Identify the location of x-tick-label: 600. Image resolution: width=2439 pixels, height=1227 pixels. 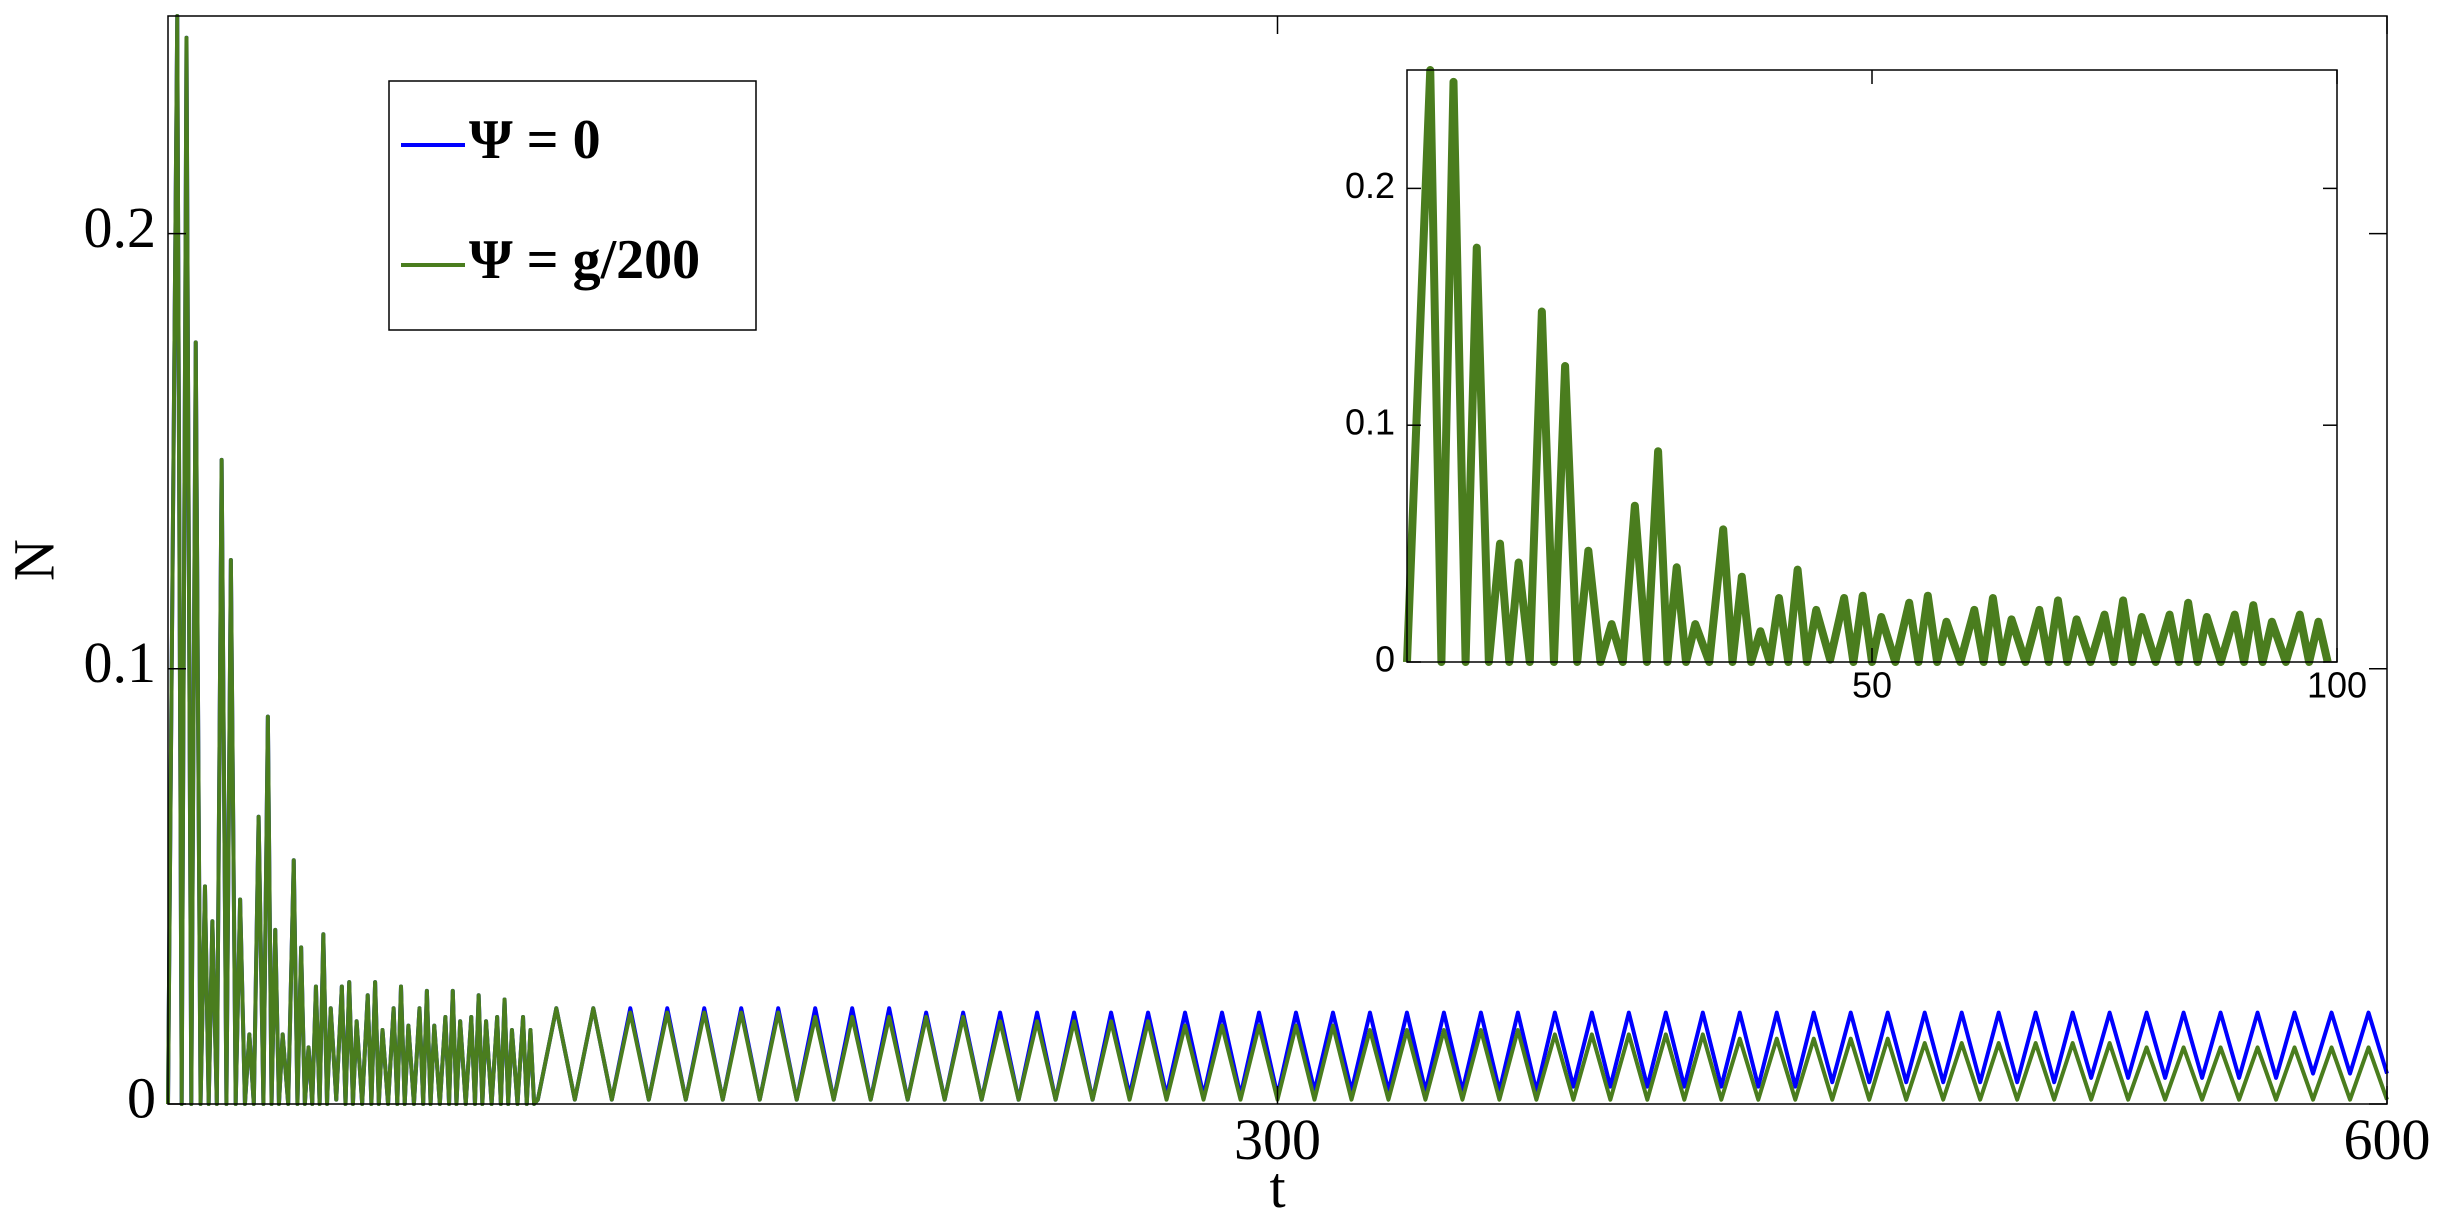
(2387, 1139).